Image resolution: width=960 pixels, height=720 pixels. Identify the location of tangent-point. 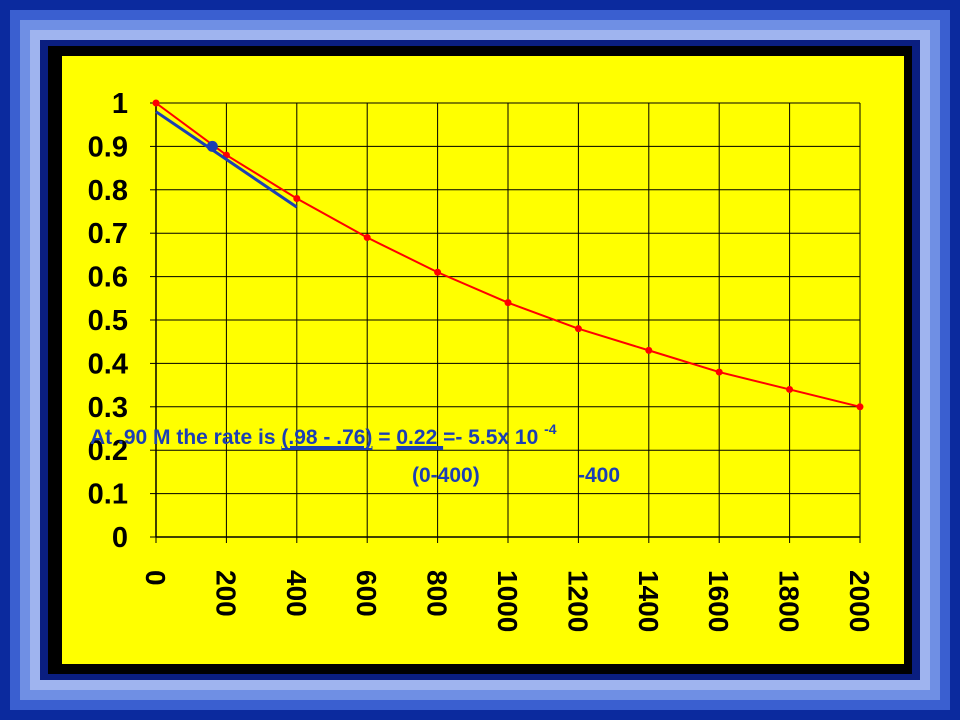
(212, 146).